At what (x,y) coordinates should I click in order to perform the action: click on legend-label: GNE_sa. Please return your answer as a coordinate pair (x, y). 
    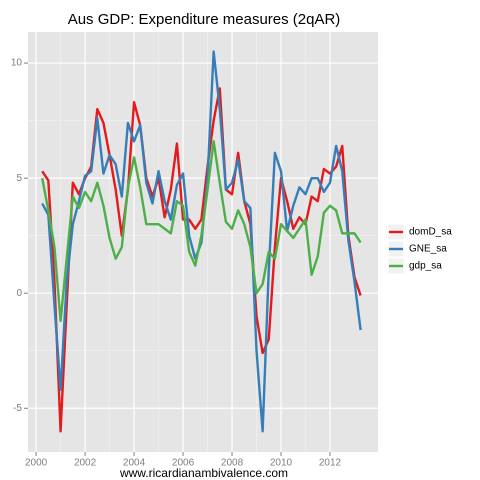
    Looking at the image, I should click on (428, 249).